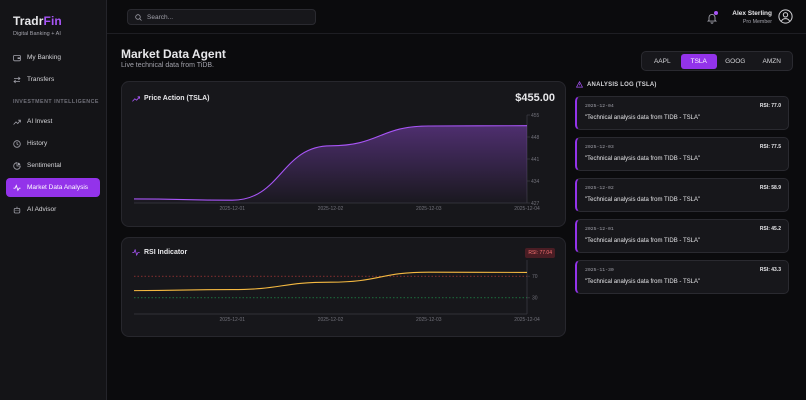 This screenshot has width=806, height=400. I want to click on sidebar-item-label: AI Advisor, so click(42, 209).